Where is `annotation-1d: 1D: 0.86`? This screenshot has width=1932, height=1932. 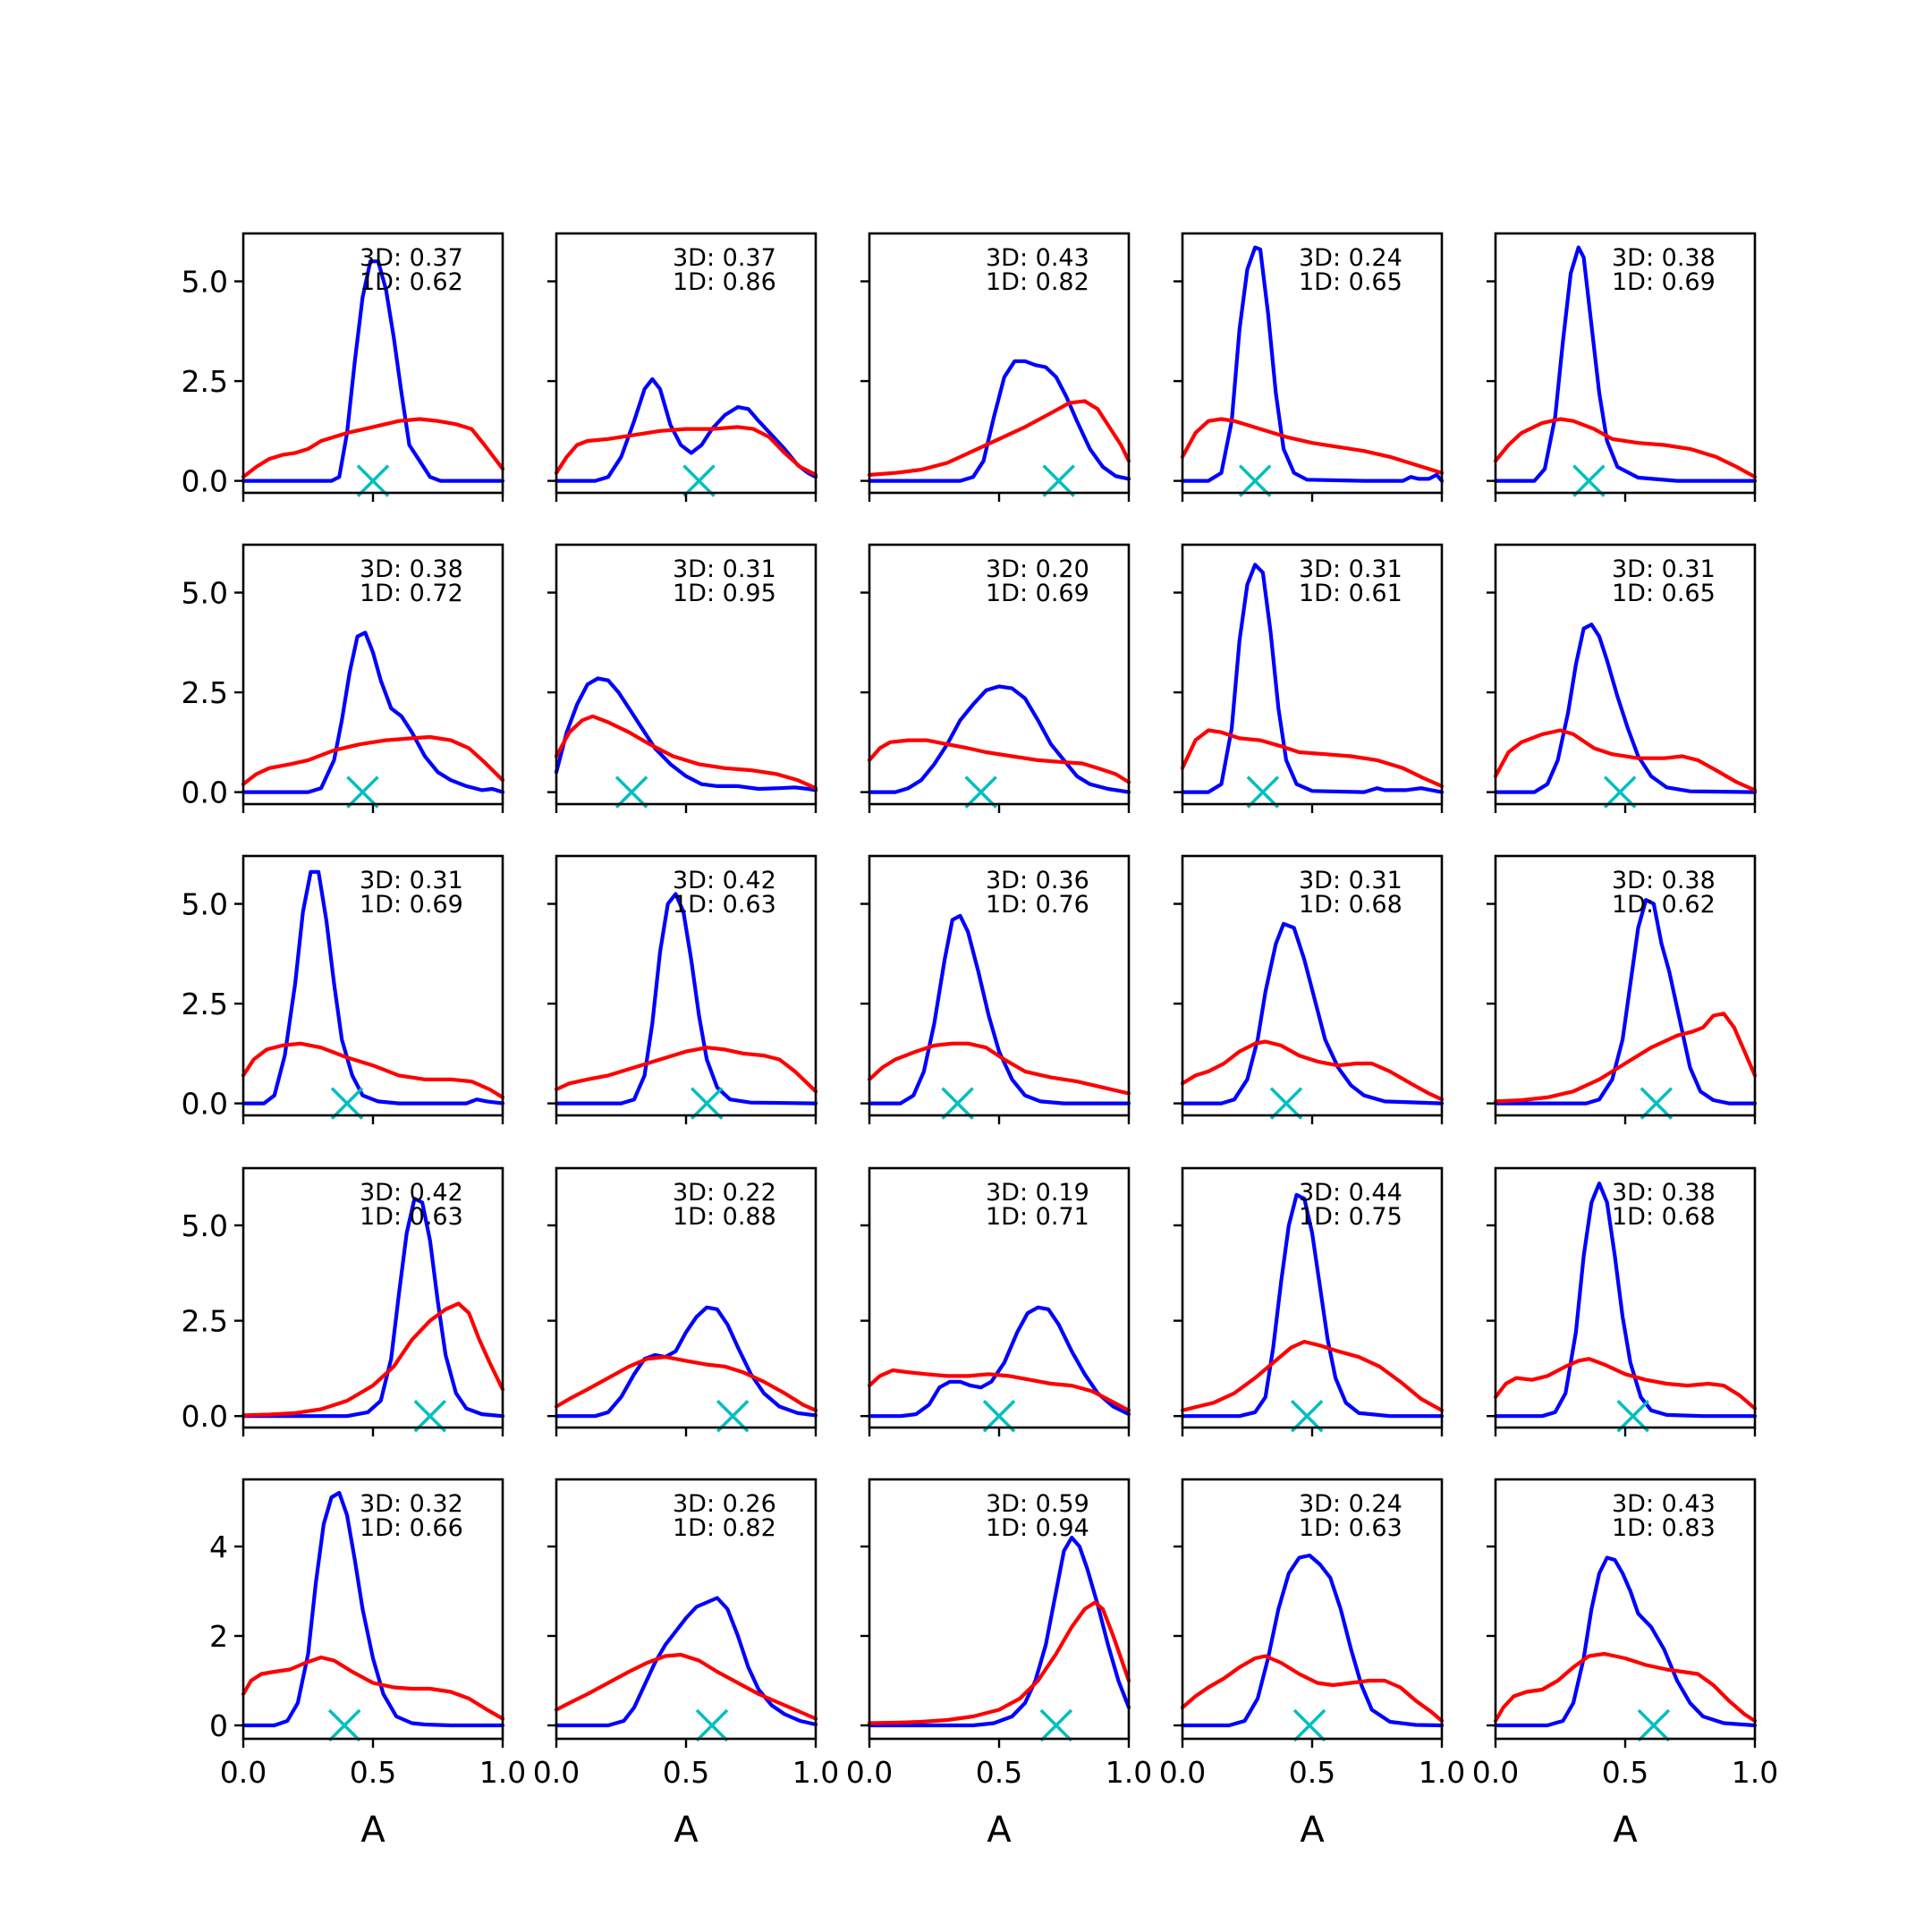
annotation-1d: 1D: 0.86 is located at coordinates (724, 282).